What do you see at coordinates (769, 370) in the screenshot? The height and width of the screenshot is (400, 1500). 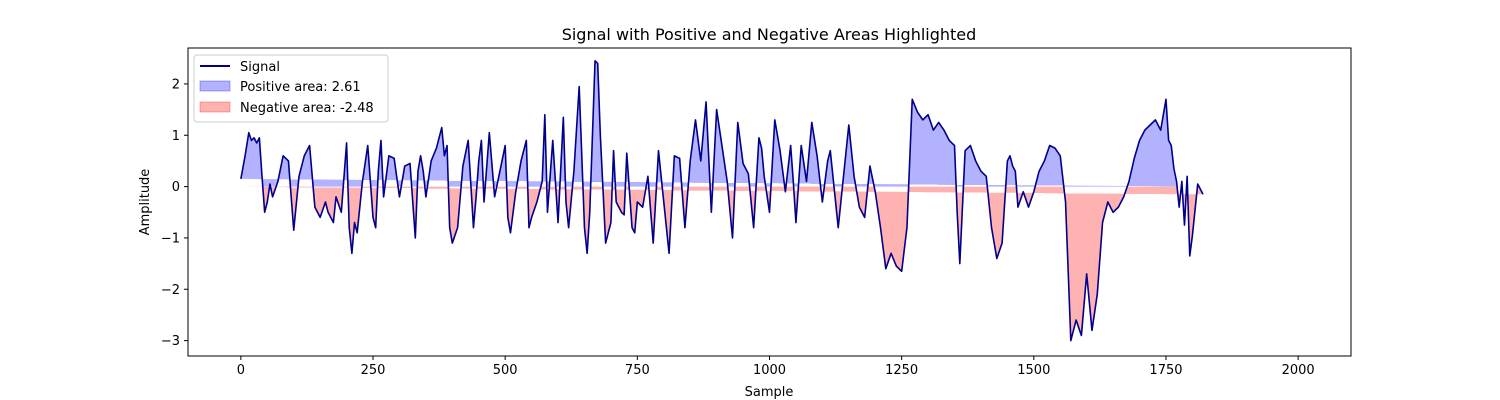 I see `x-tick-label: 1000` at bounding box center [769, 370].